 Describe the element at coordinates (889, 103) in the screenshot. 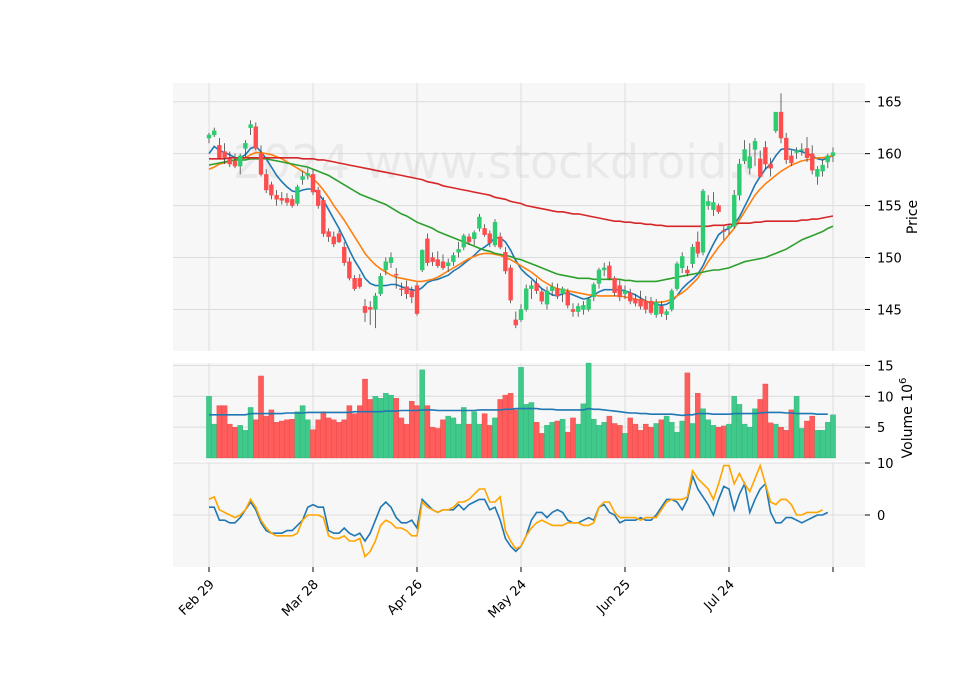

I see `price-tick-label: 165` at that location.